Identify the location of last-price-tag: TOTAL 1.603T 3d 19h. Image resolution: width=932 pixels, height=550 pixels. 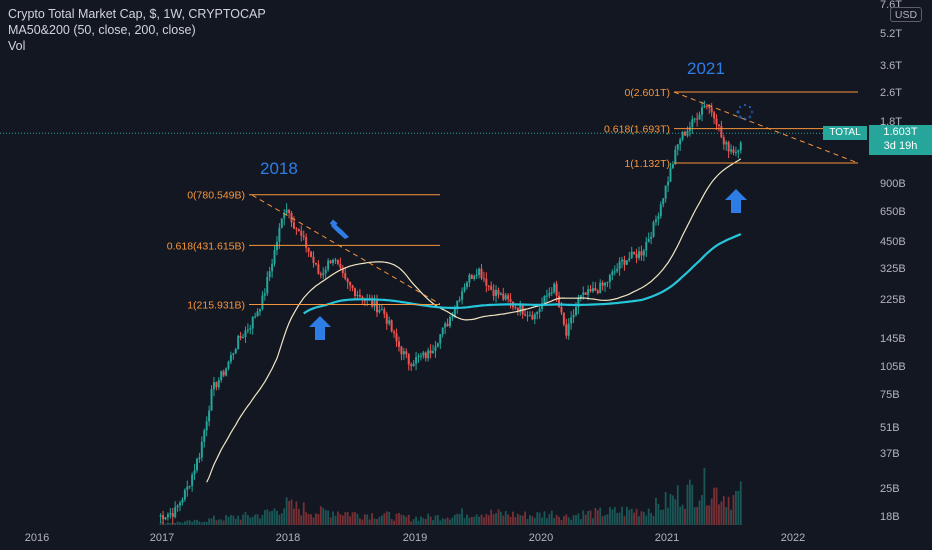
(877, 140).